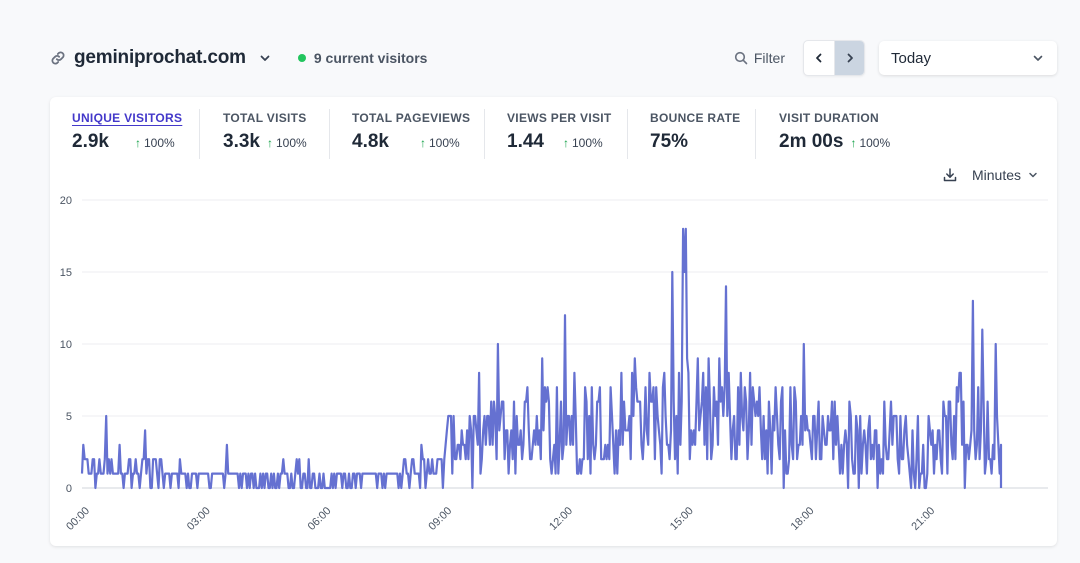 Image resolution: width=1080 pixels, height=563 pixels. I want to click on site-name: geminiprochat.com, so click(160, 57).